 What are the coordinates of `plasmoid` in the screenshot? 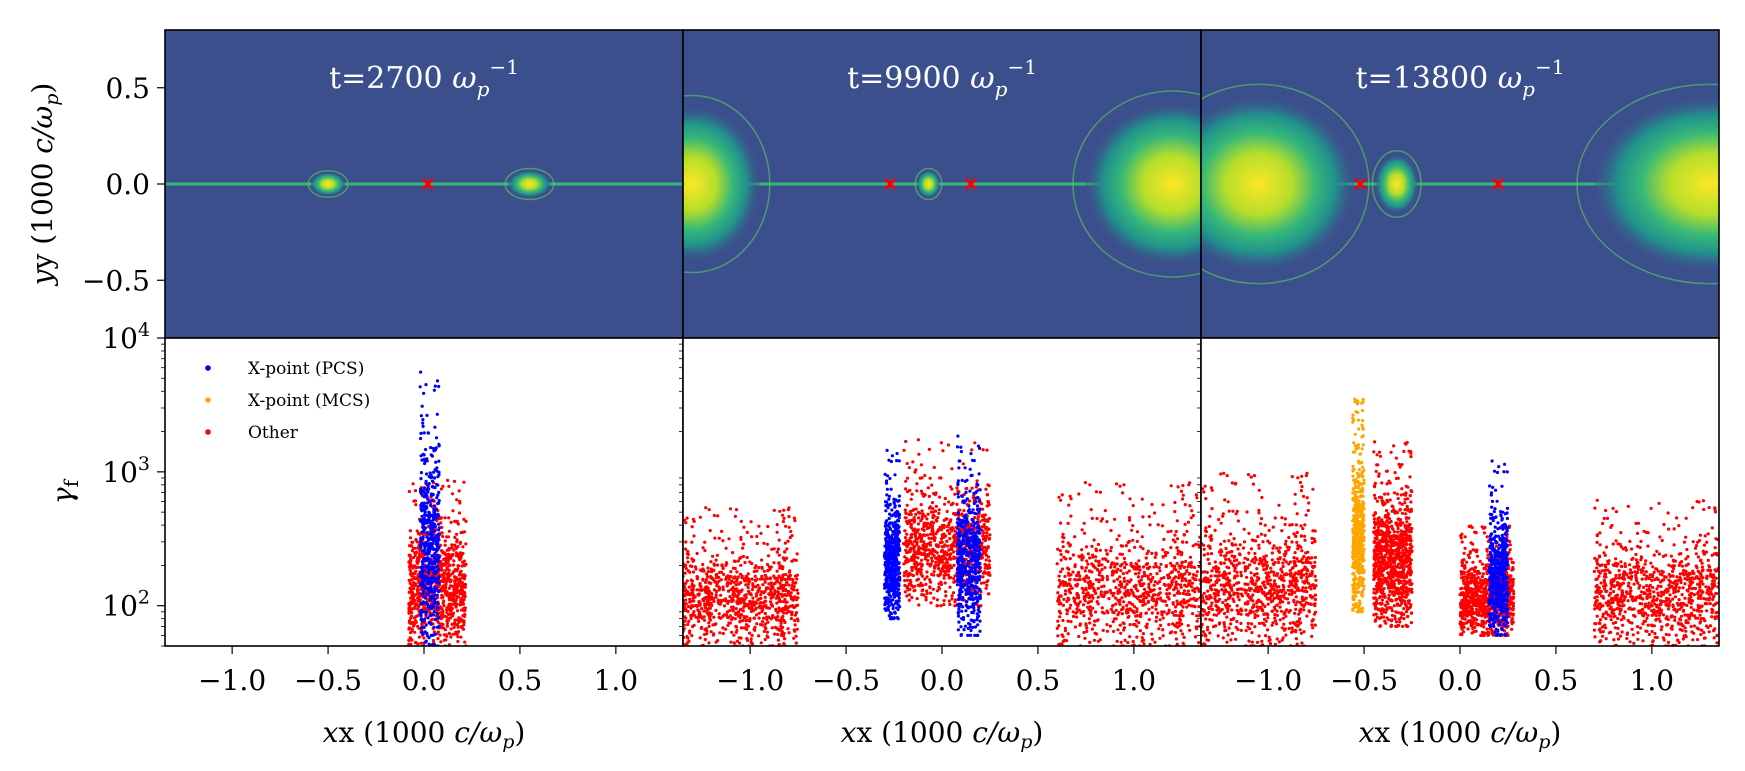 It's located at (529, 184).